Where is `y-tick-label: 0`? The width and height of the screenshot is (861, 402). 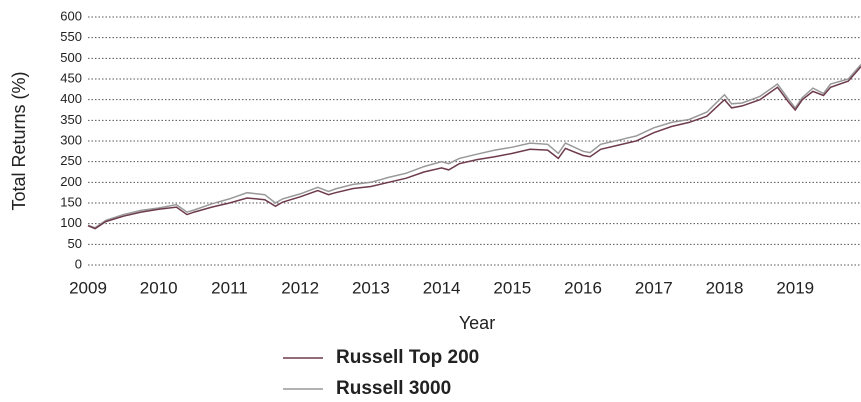
y-tick-label: 0 is located at coordinates (78, 263).